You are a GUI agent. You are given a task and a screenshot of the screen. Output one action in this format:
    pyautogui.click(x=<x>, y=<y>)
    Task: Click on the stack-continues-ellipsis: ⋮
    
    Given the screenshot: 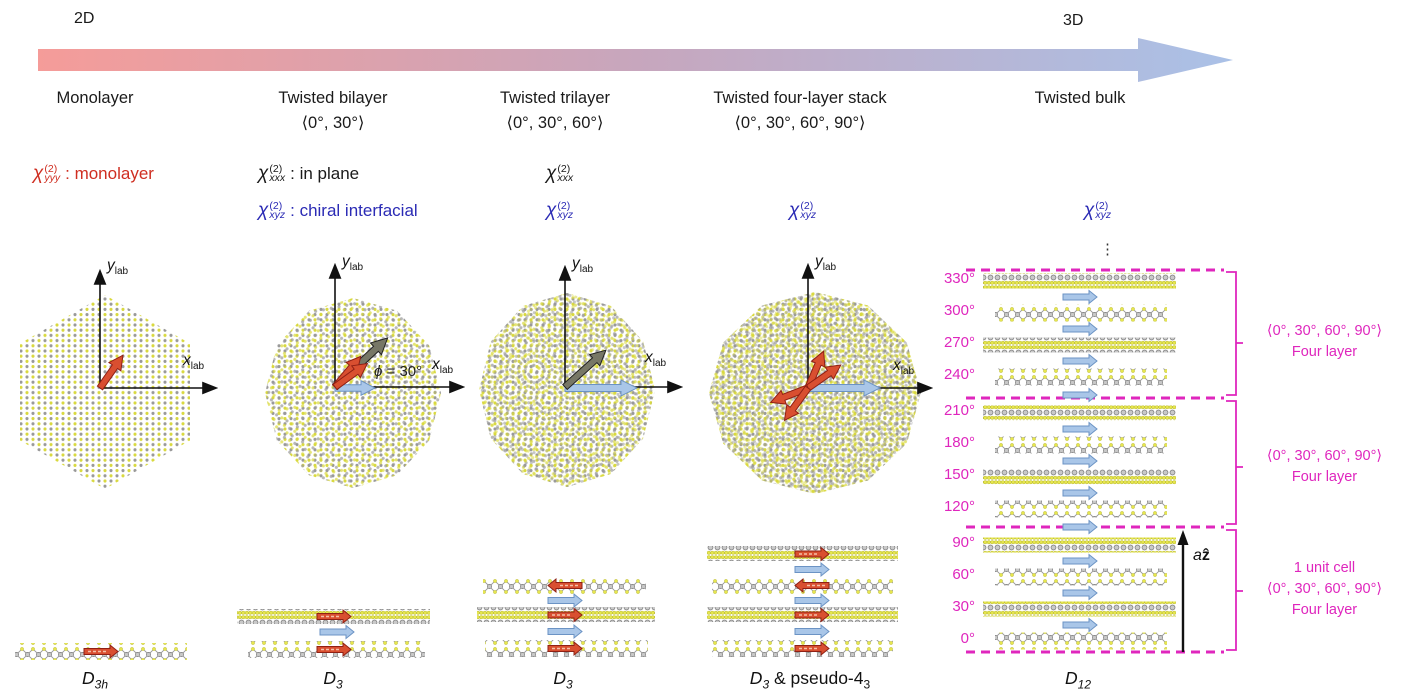 What is the action you would take?
    pyautogui.click(x=1107, y=249)
    